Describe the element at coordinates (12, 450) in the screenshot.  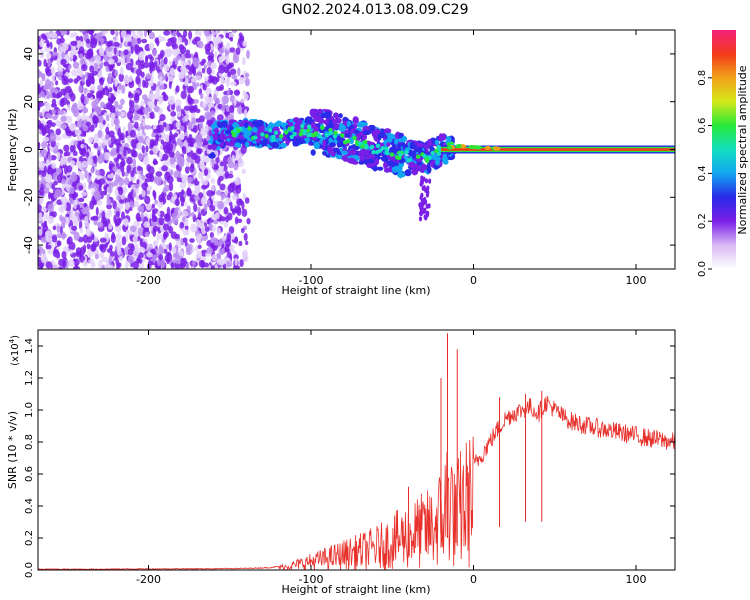
I see `snr-ylabel: SNR (10 * v/v)` at that location.